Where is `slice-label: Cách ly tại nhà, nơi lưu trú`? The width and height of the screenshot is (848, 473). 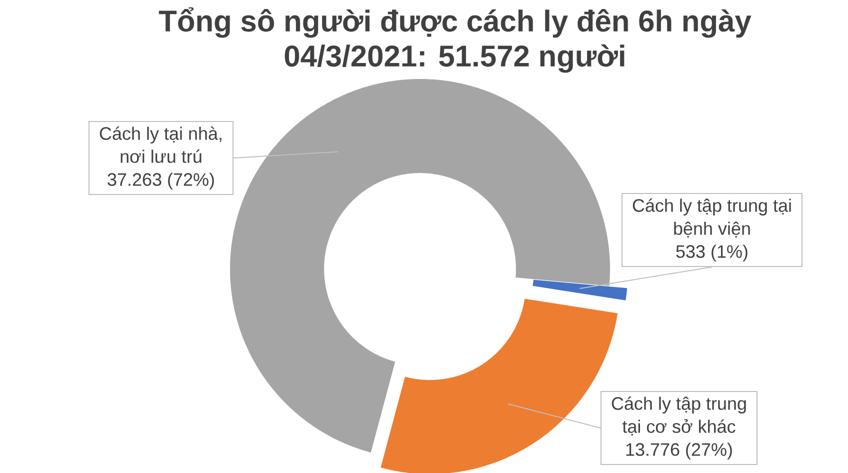
slice-label: Cách ly tại nhà, nơi lưu trú is located at coordinates (161, 144).